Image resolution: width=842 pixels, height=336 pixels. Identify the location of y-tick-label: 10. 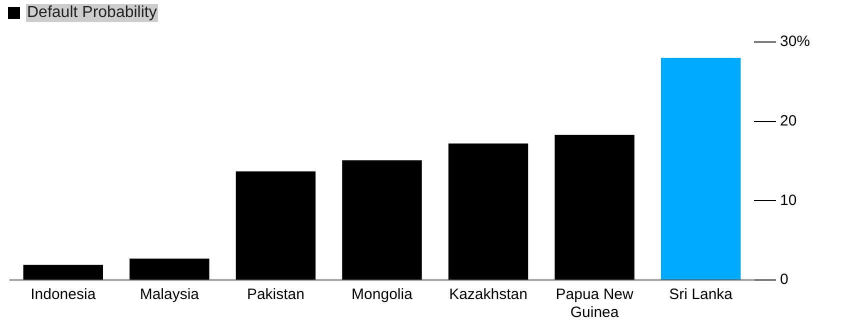
(788, 200).